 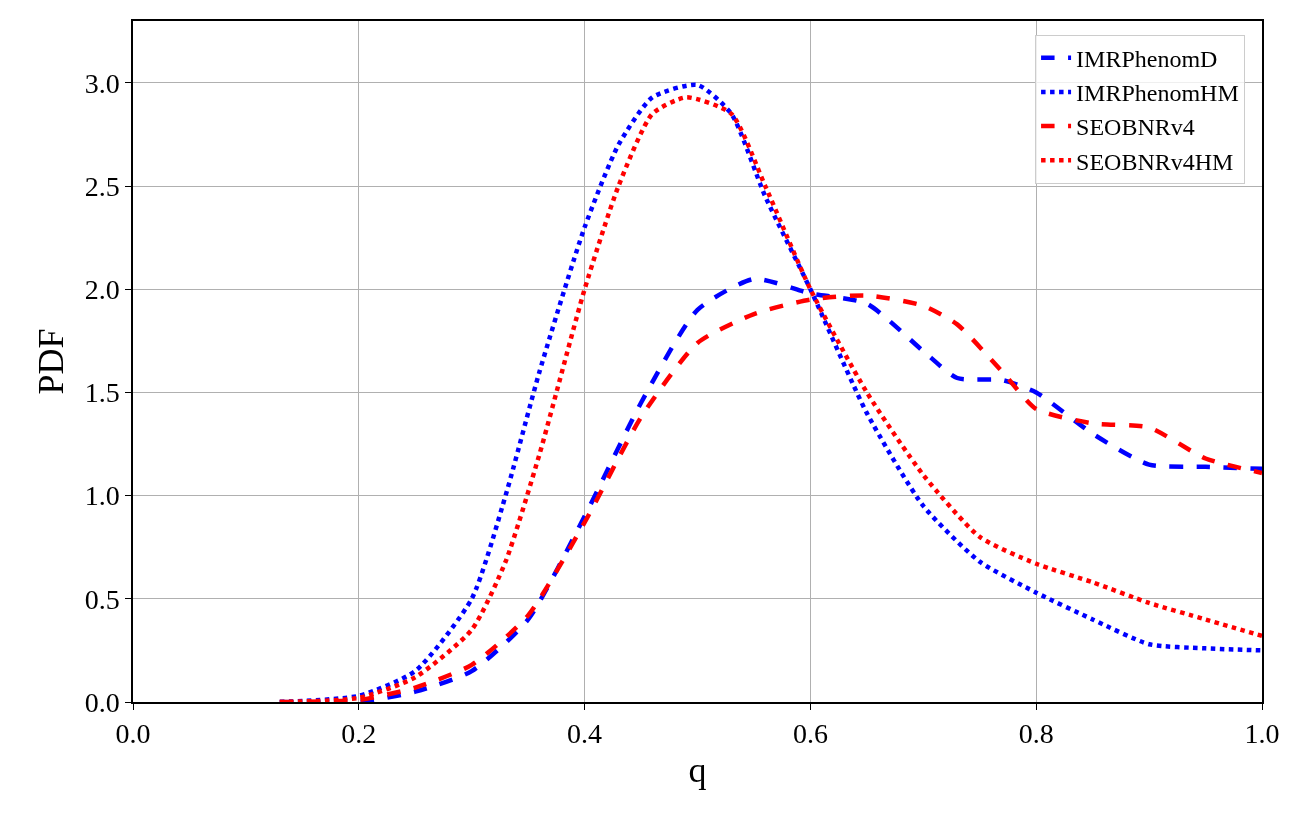 What do you see at coordinates (1147, 59) in the screenshot?
I see `legend-label: IMRPhenomD` at bounding box center [1147, 59].